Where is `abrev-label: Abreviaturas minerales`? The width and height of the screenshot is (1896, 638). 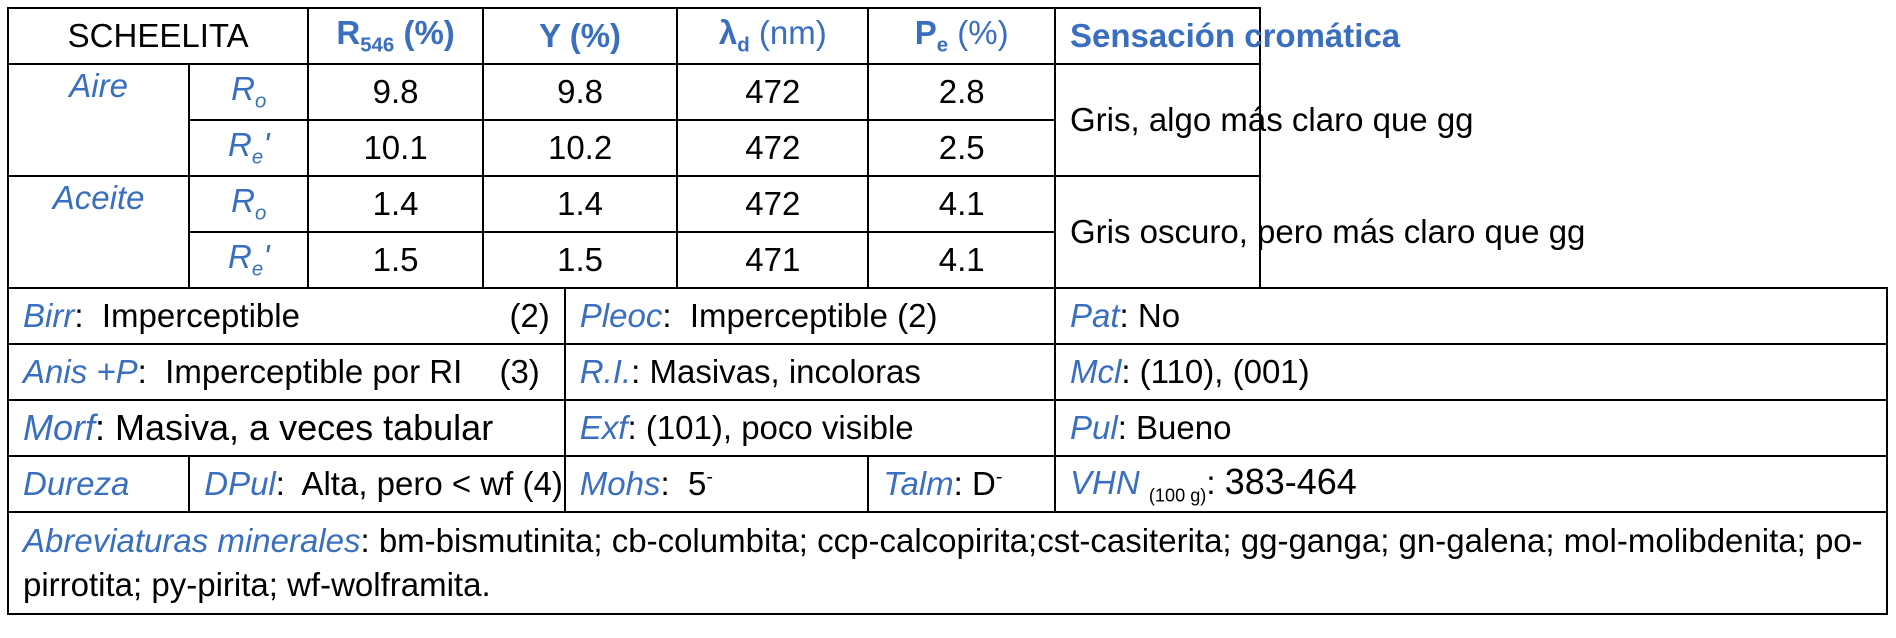
abrev-label: Abreviaturas minerales is located at coordinates (192, 540).